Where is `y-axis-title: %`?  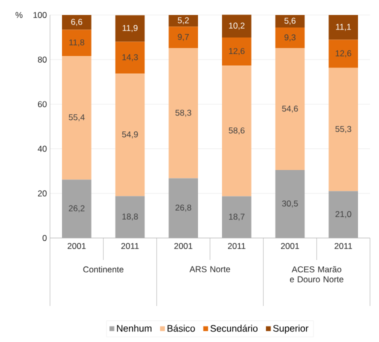 y-axis-title: % is located at coordinates (19, 15).